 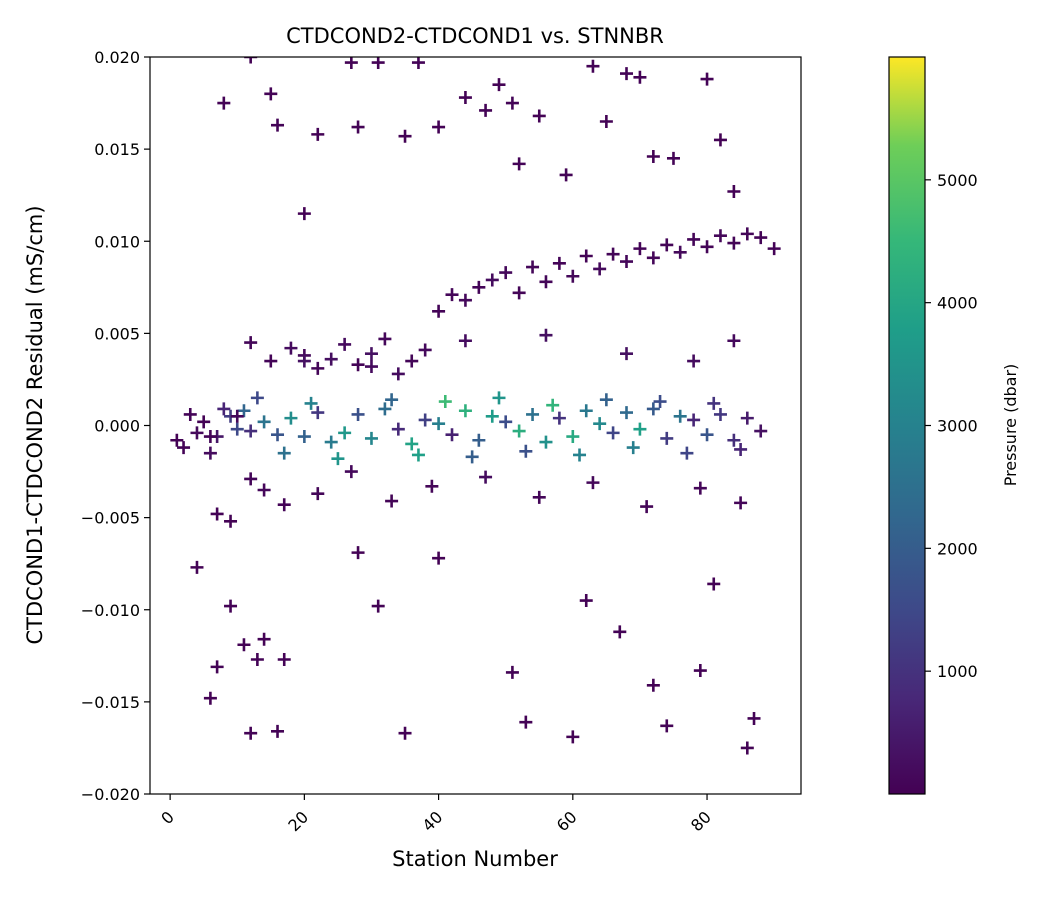 What do you see at coordinates (957, 180) in the screenshot?
I see `colorbar-tick-label: 5000` at bounding box center [957, 180].